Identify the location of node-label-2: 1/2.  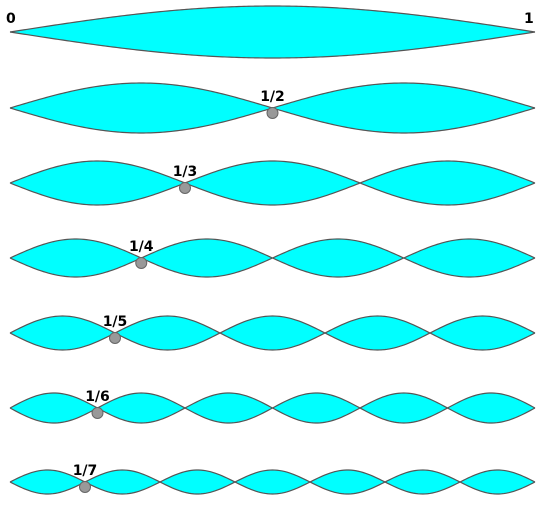
(272, 97).